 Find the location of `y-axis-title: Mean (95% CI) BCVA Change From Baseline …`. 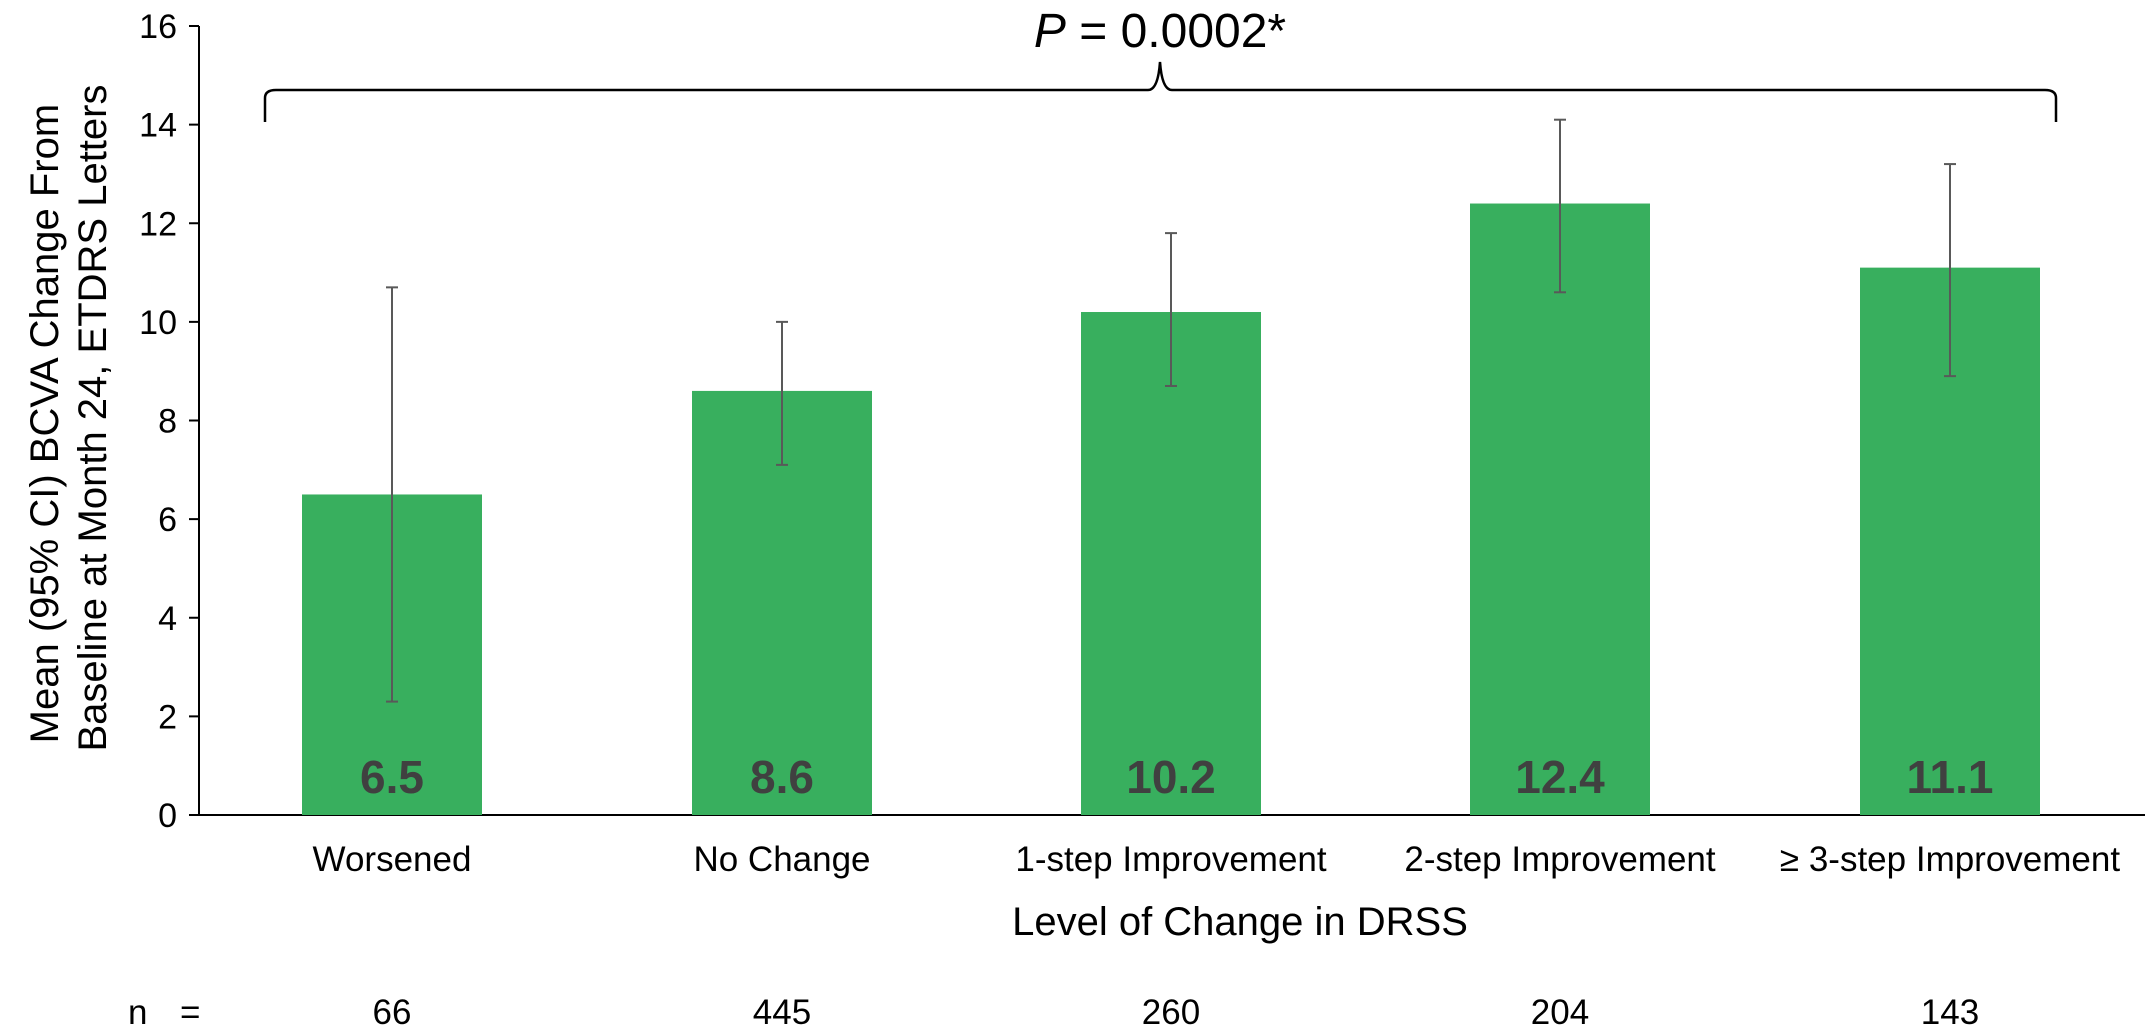

y-axis-title: Mean (95% CI) BCVA Change From Baseline … is located at coordinates (69, 418).